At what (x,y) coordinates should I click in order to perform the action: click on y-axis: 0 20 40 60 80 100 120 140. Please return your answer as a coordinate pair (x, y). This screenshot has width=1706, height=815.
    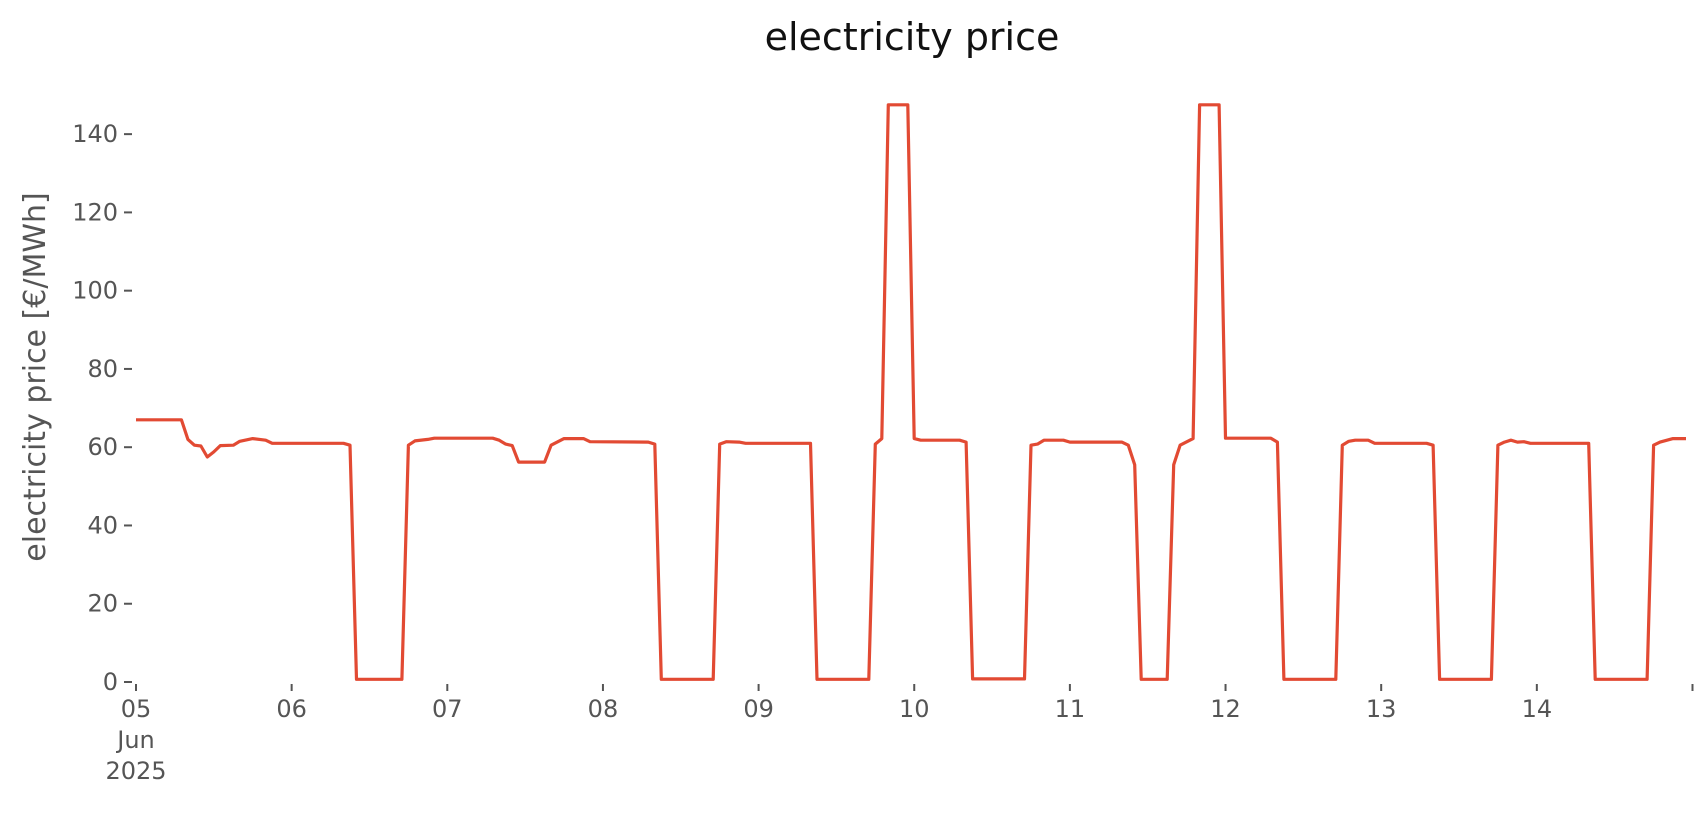
    Looking at the image, I should click on (102, 408).